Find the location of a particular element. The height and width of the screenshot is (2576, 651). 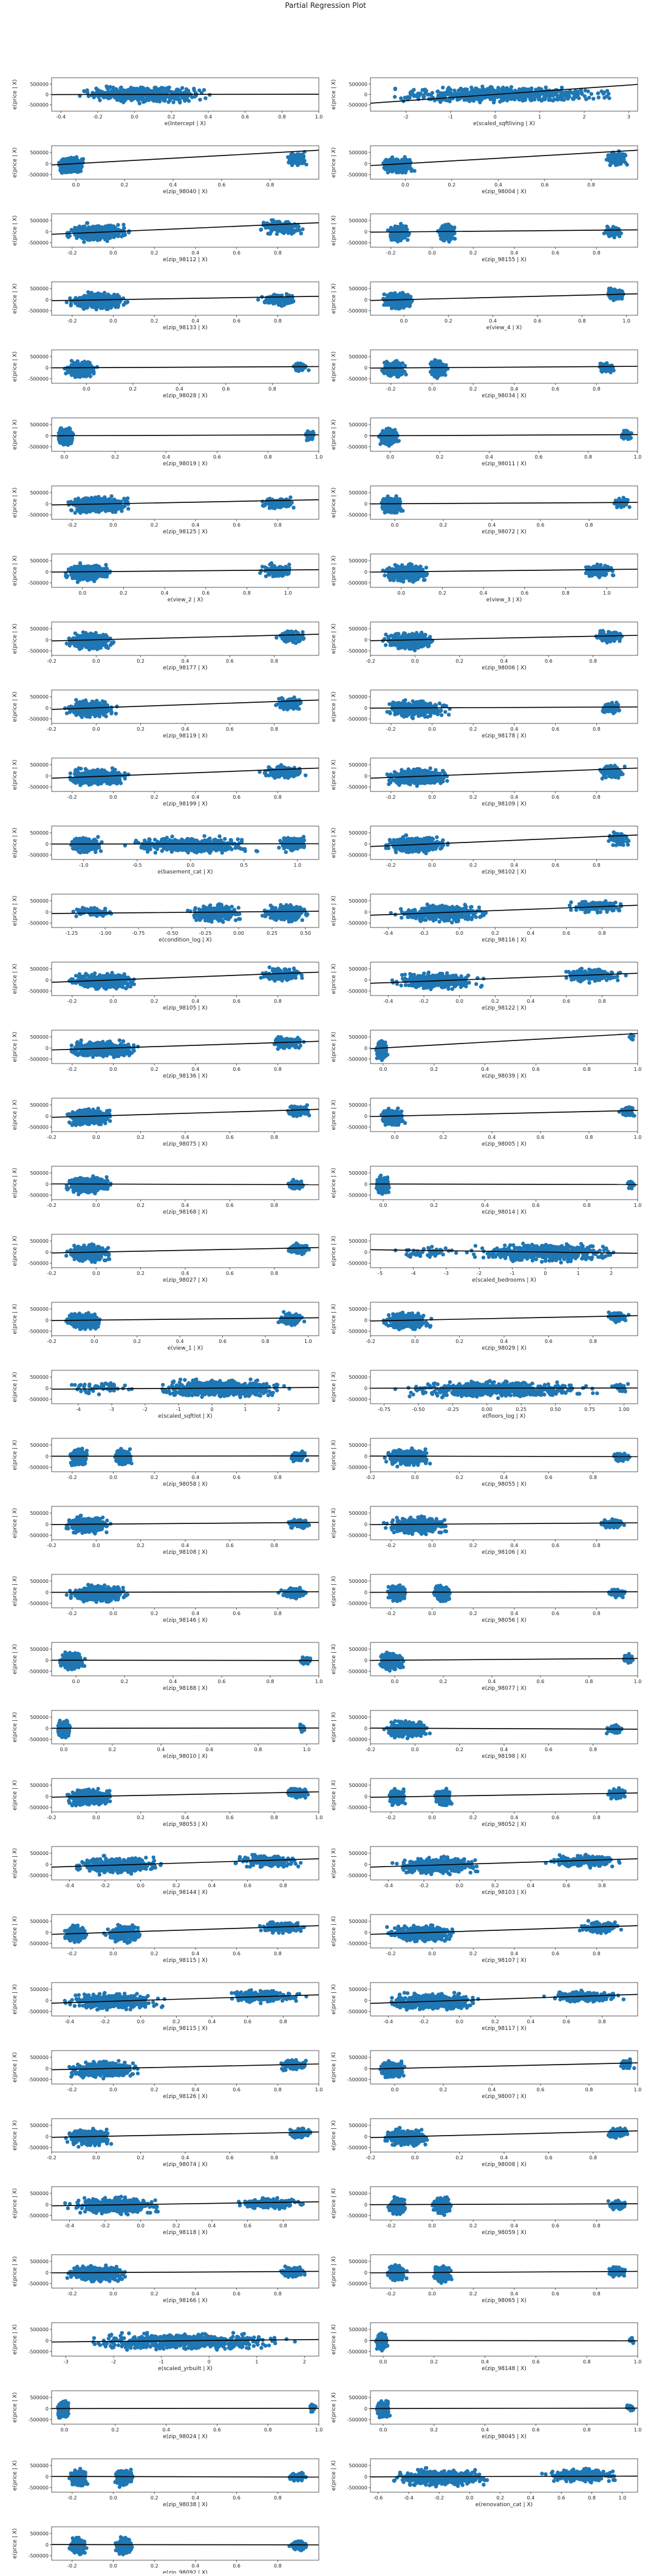

x-tick-label: 3 is located at coordinates (628, 117).